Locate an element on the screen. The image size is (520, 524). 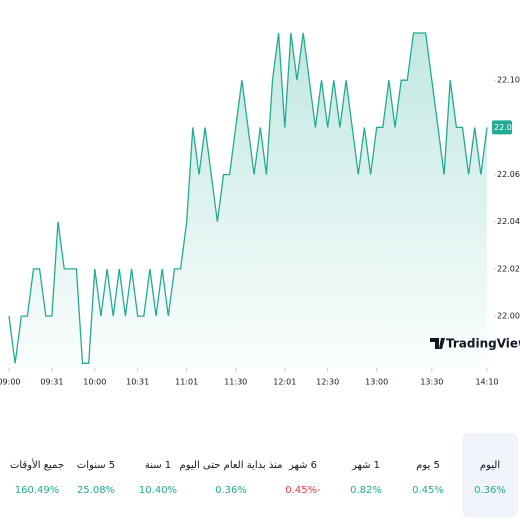
period: 1 شهر 0.82% is located at coordinates (366, 478).